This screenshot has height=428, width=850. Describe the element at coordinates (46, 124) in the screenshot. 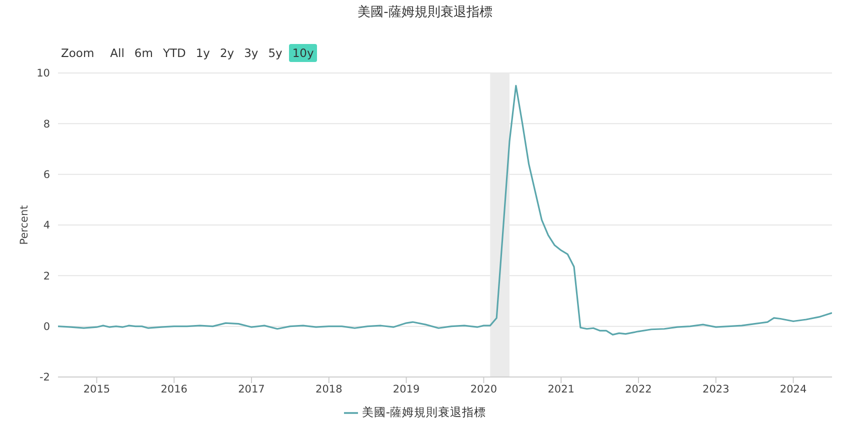

I see `y-tick-label: 8` at that location.